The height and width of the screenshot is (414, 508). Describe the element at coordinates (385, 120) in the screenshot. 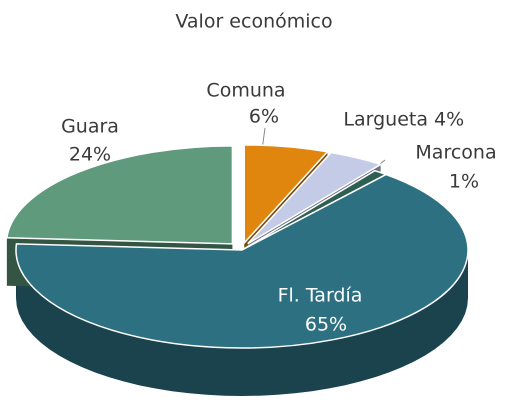

I see `category-label: Largueta` at that location.